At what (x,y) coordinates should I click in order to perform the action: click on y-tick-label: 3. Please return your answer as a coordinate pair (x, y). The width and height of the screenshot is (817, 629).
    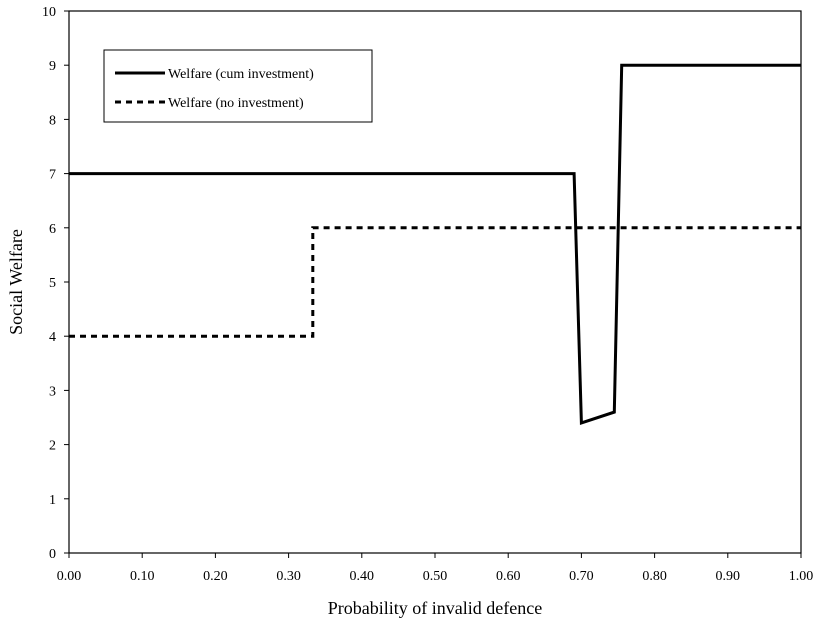
    Looking at the image, I should click on (52, 391).